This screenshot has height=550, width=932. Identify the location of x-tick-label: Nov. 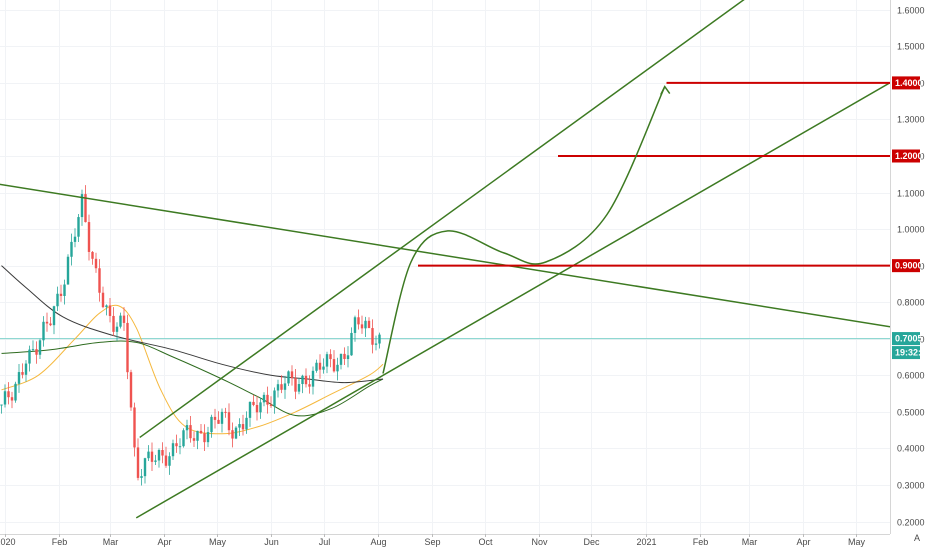
(539, 542).